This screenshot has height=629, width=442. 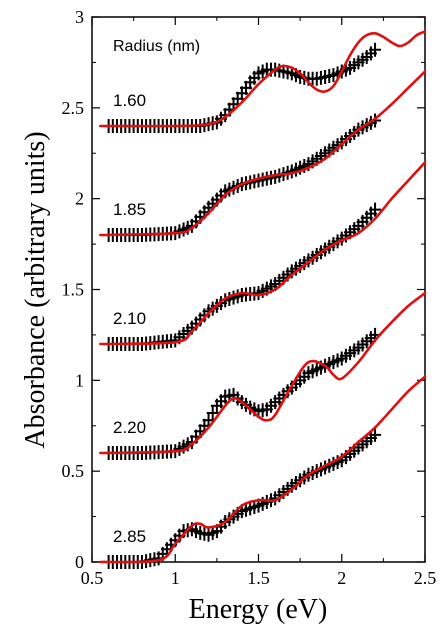 What do you see at coordinates (425, 578) in the screenshot?
I see `x-tick-label: 2.5` at bounding box center [425, 578].